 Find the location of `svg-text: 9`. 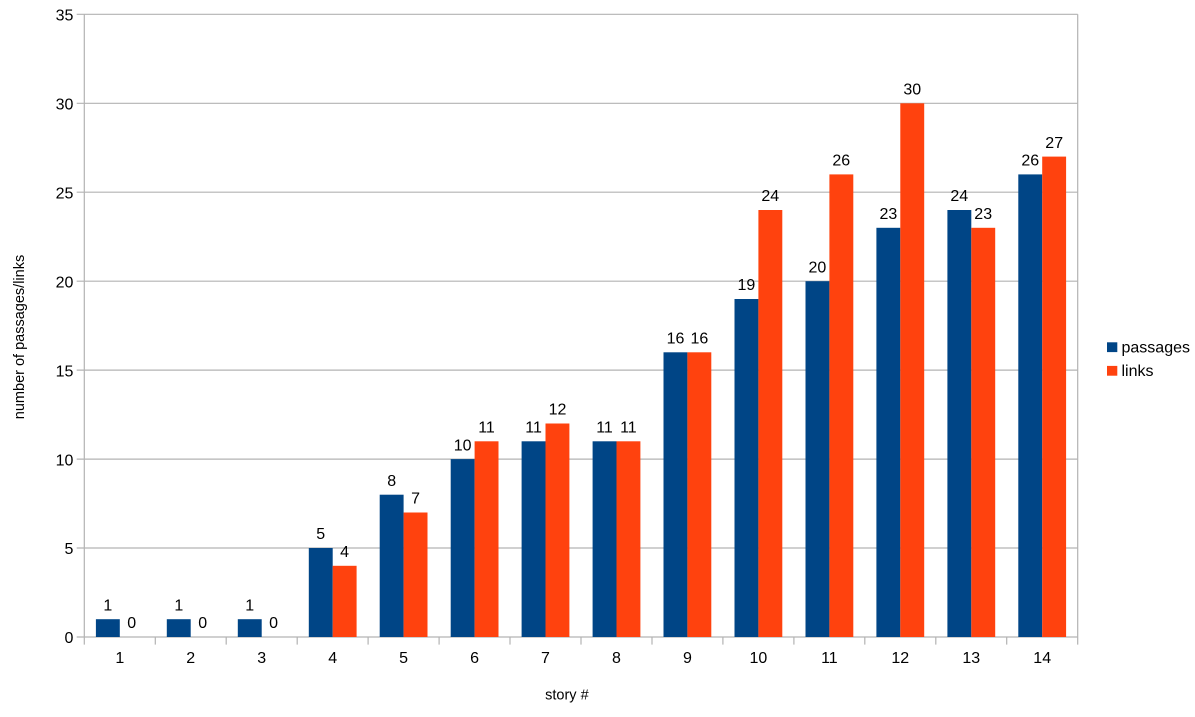

svg-text: 9 is located at coordinates (687, 658).